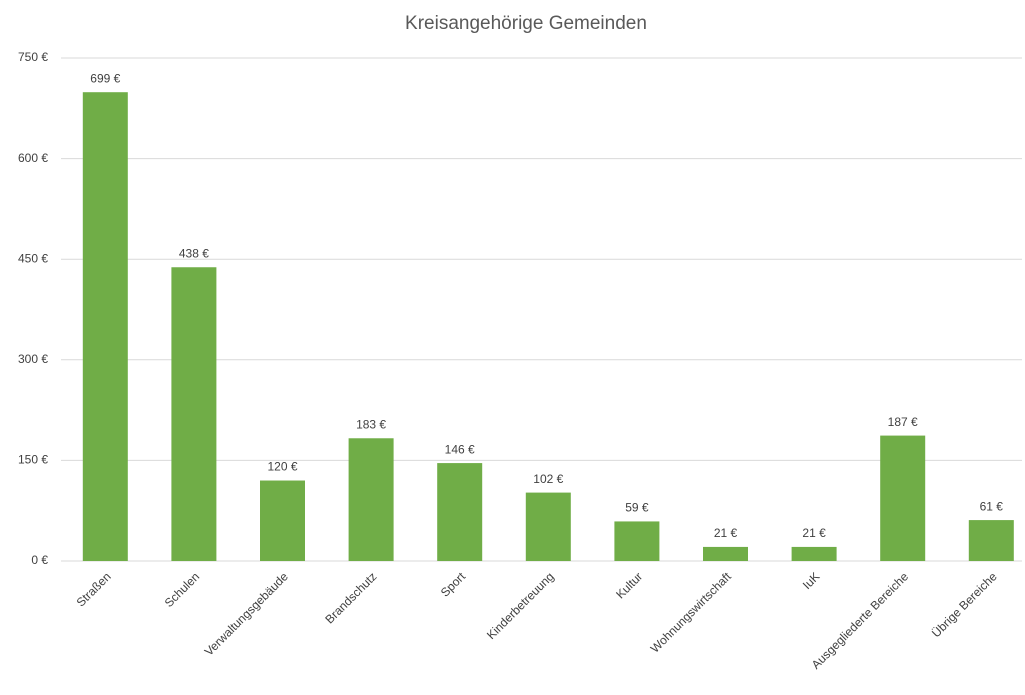  What do you see at coordinates (371, 424) in the screenshot?
I see `data-label: 183 €` at bounding box center [371, 424].